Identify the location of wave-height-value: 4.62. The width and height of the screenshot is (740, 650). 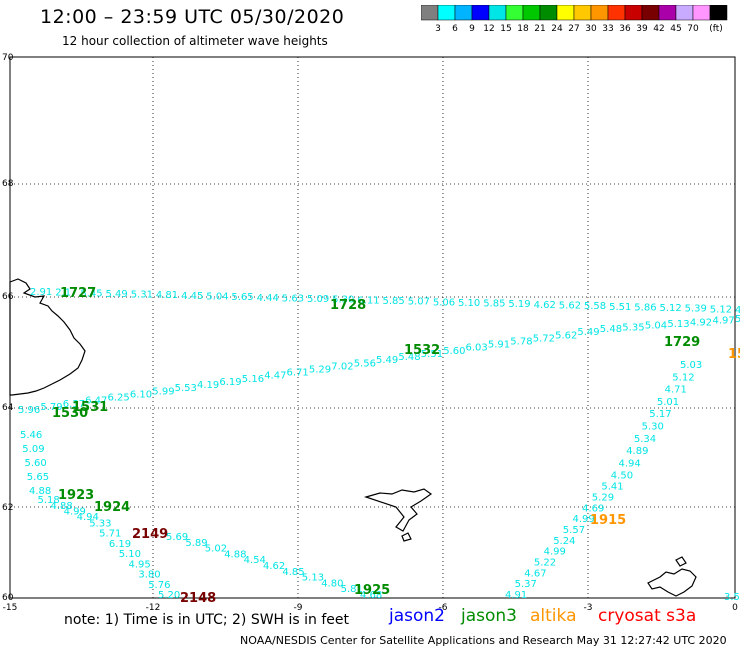
(545, 305).